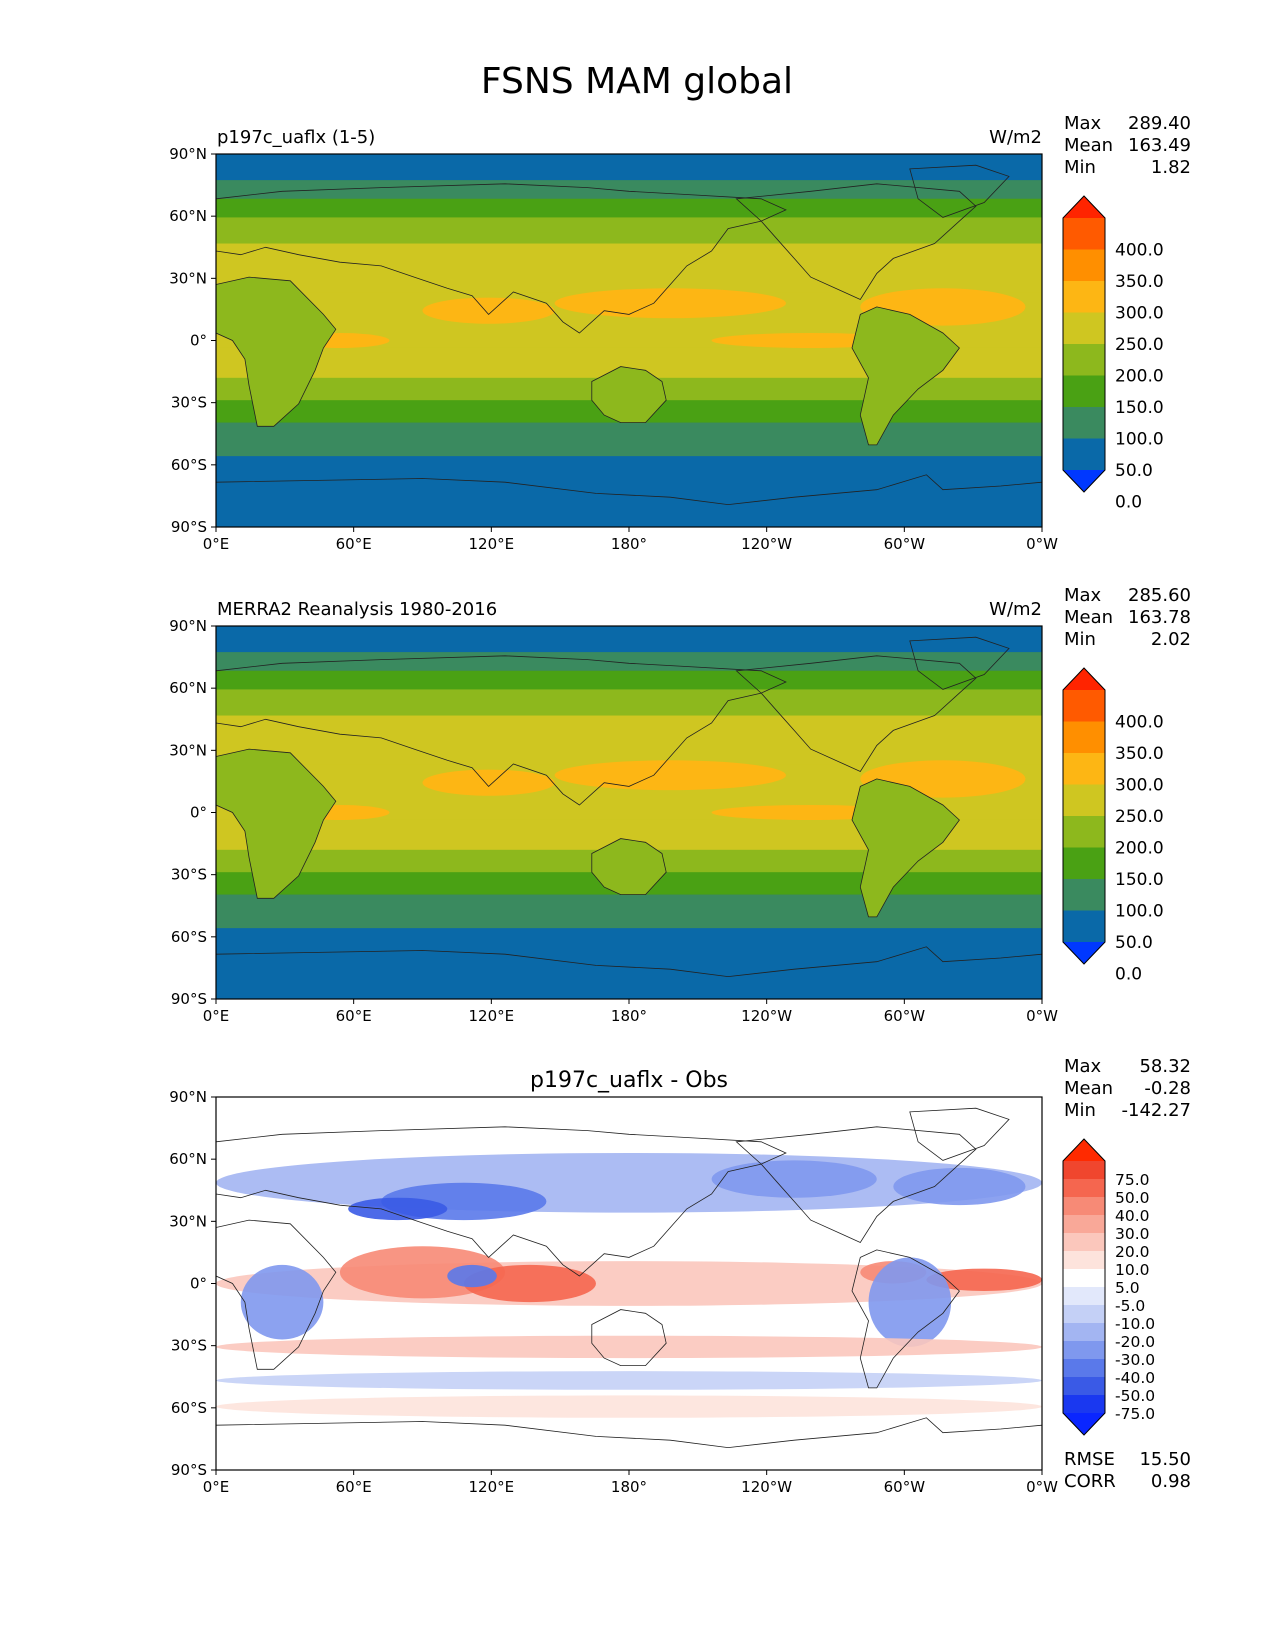  I want to click on stat-value: 163.49, so click(1159, 145).